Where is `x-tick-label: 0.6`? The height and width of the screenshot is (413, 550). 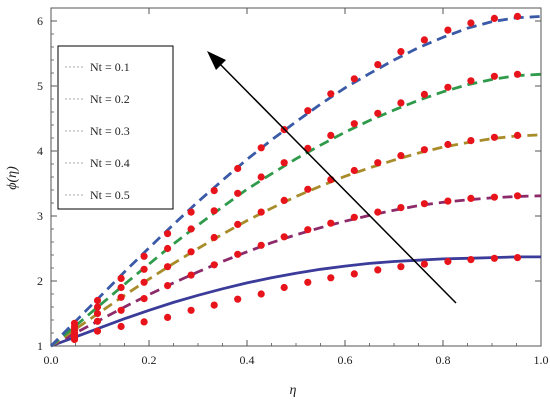 x-tick-label: 0.6 is located at coordinates (345, 360).